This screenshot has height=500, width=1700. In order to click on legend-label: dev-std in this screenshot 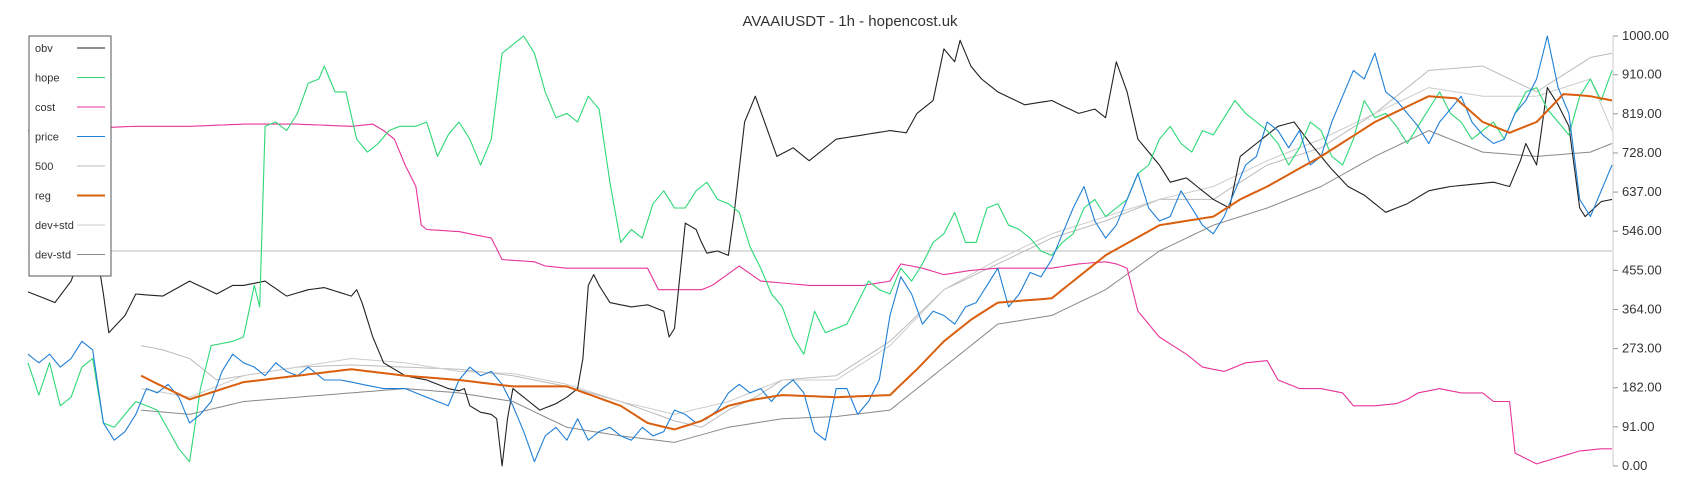, I will do `click(53, 256)`.